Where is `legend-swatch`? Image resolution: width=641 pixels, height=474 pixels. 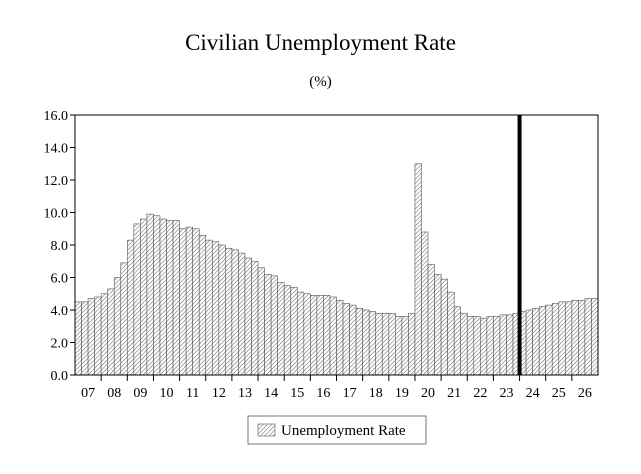
legend-swatch is located at coordinates (266, 430).